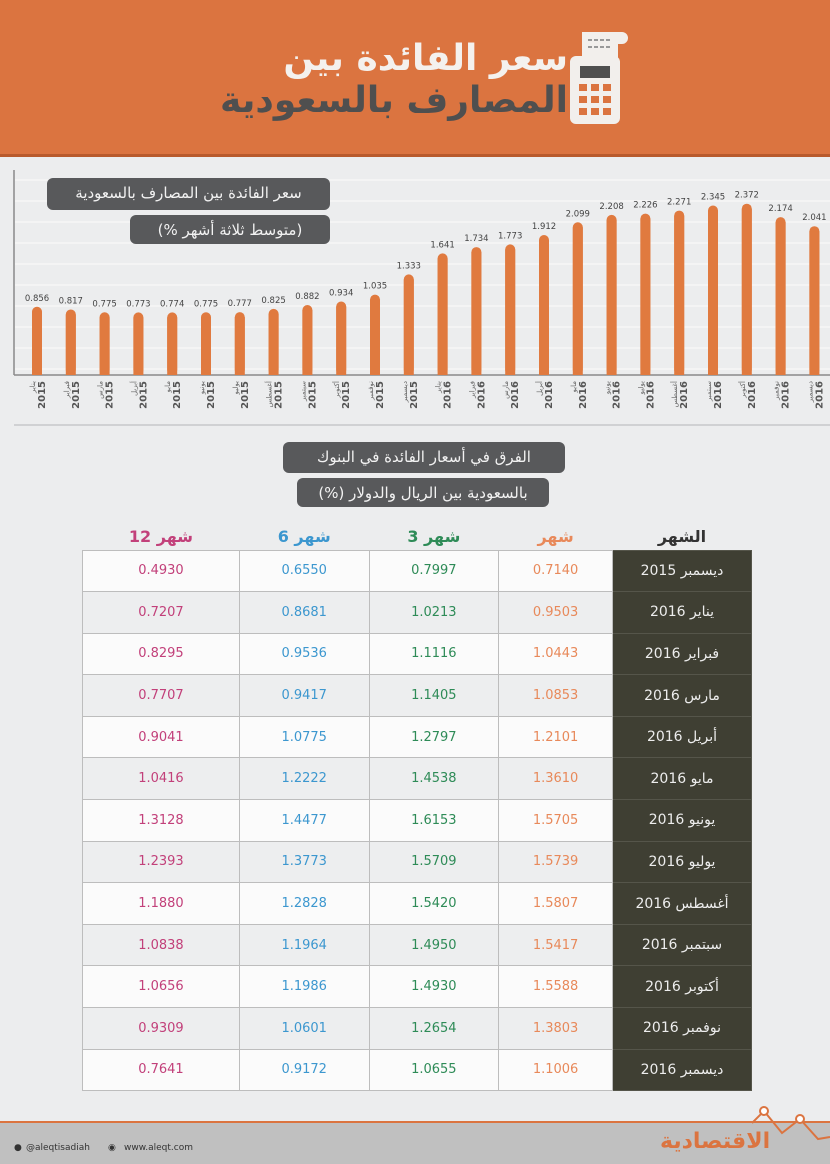  What do you see at coordinates (394, 100) in the screenshot?
I see `page-title-line2: المصارف بالسعودية` at bounding box center [394, 100].